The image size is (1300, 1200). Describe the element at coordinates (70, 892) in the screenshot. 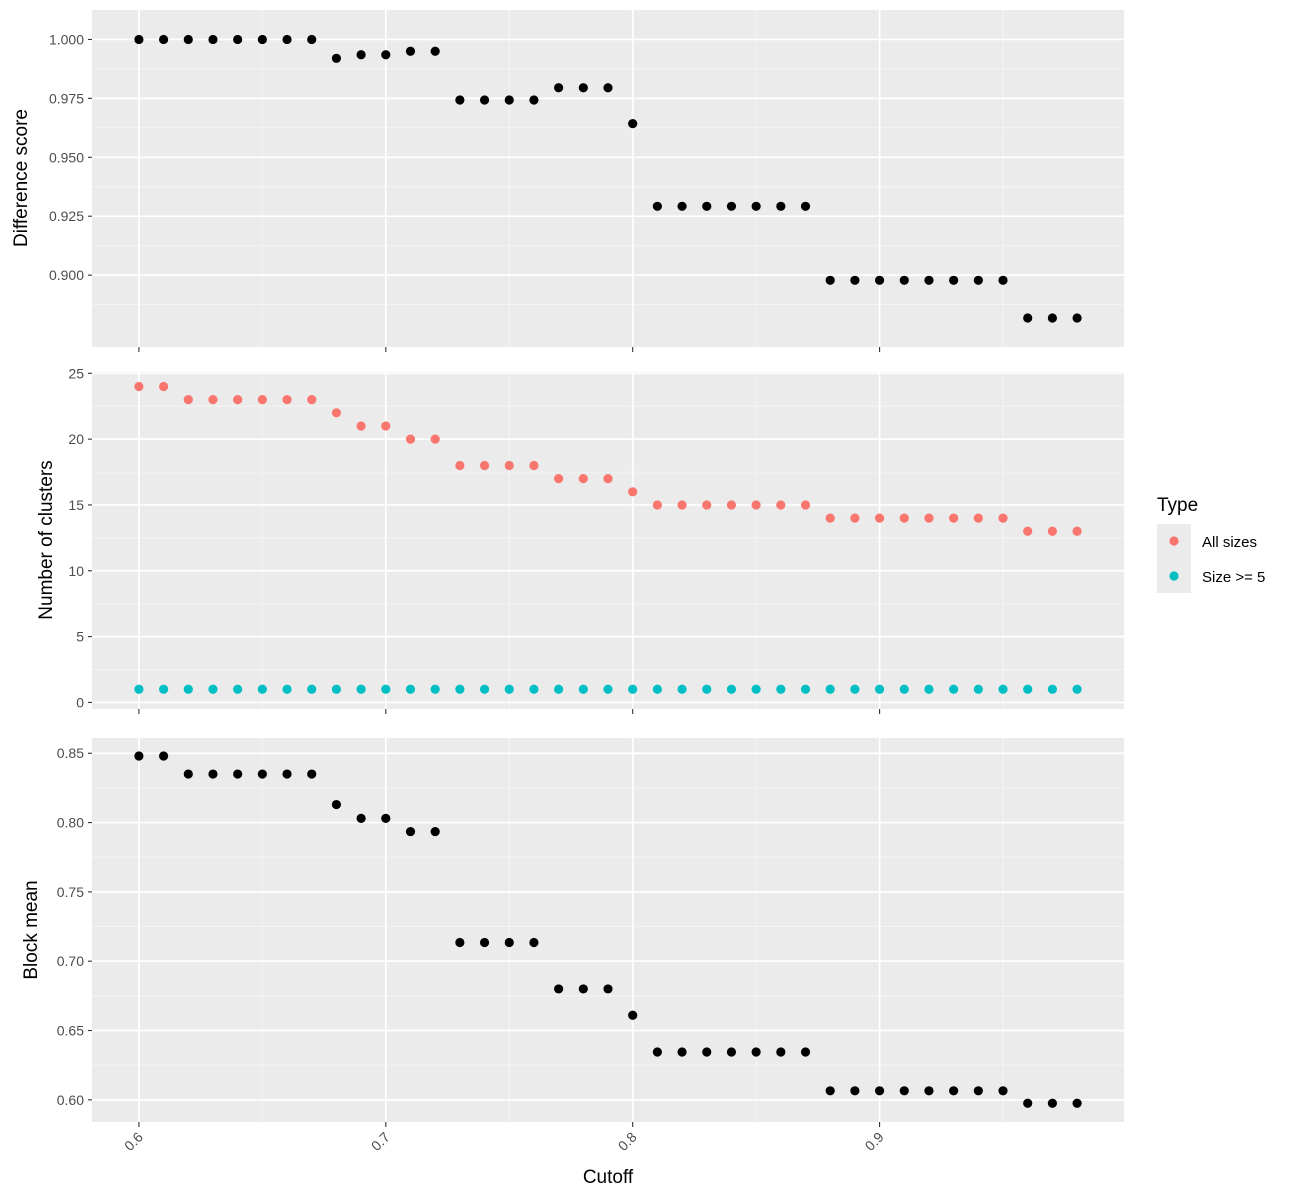

I see `y-tick-label: 0.75` at that location.